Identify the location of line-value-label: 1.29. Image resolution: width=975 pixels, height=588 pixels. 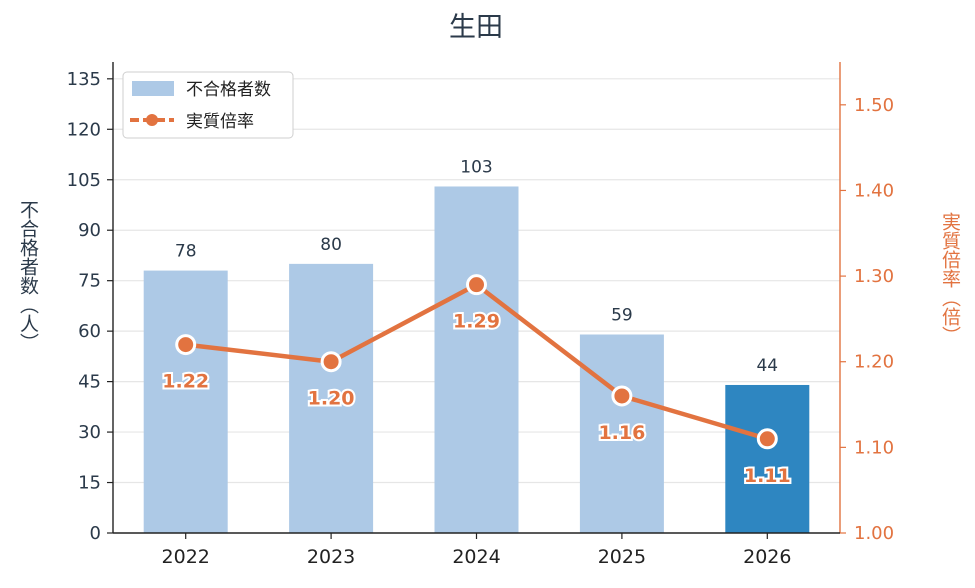
(476, 322).